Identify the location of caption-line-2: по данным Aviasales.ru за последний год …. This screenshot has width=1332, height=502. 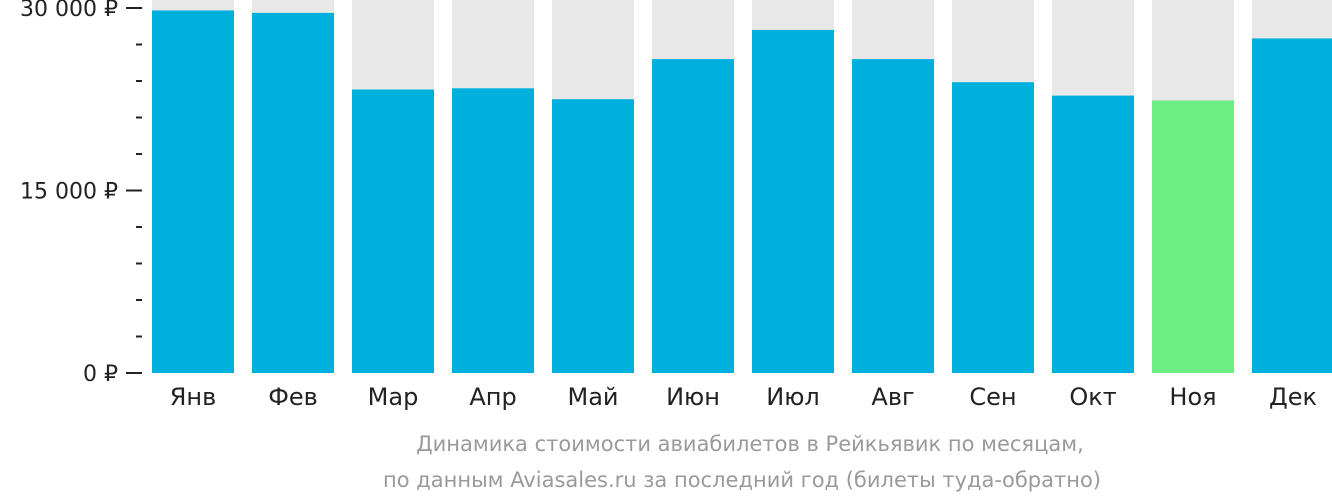
(742, 480).